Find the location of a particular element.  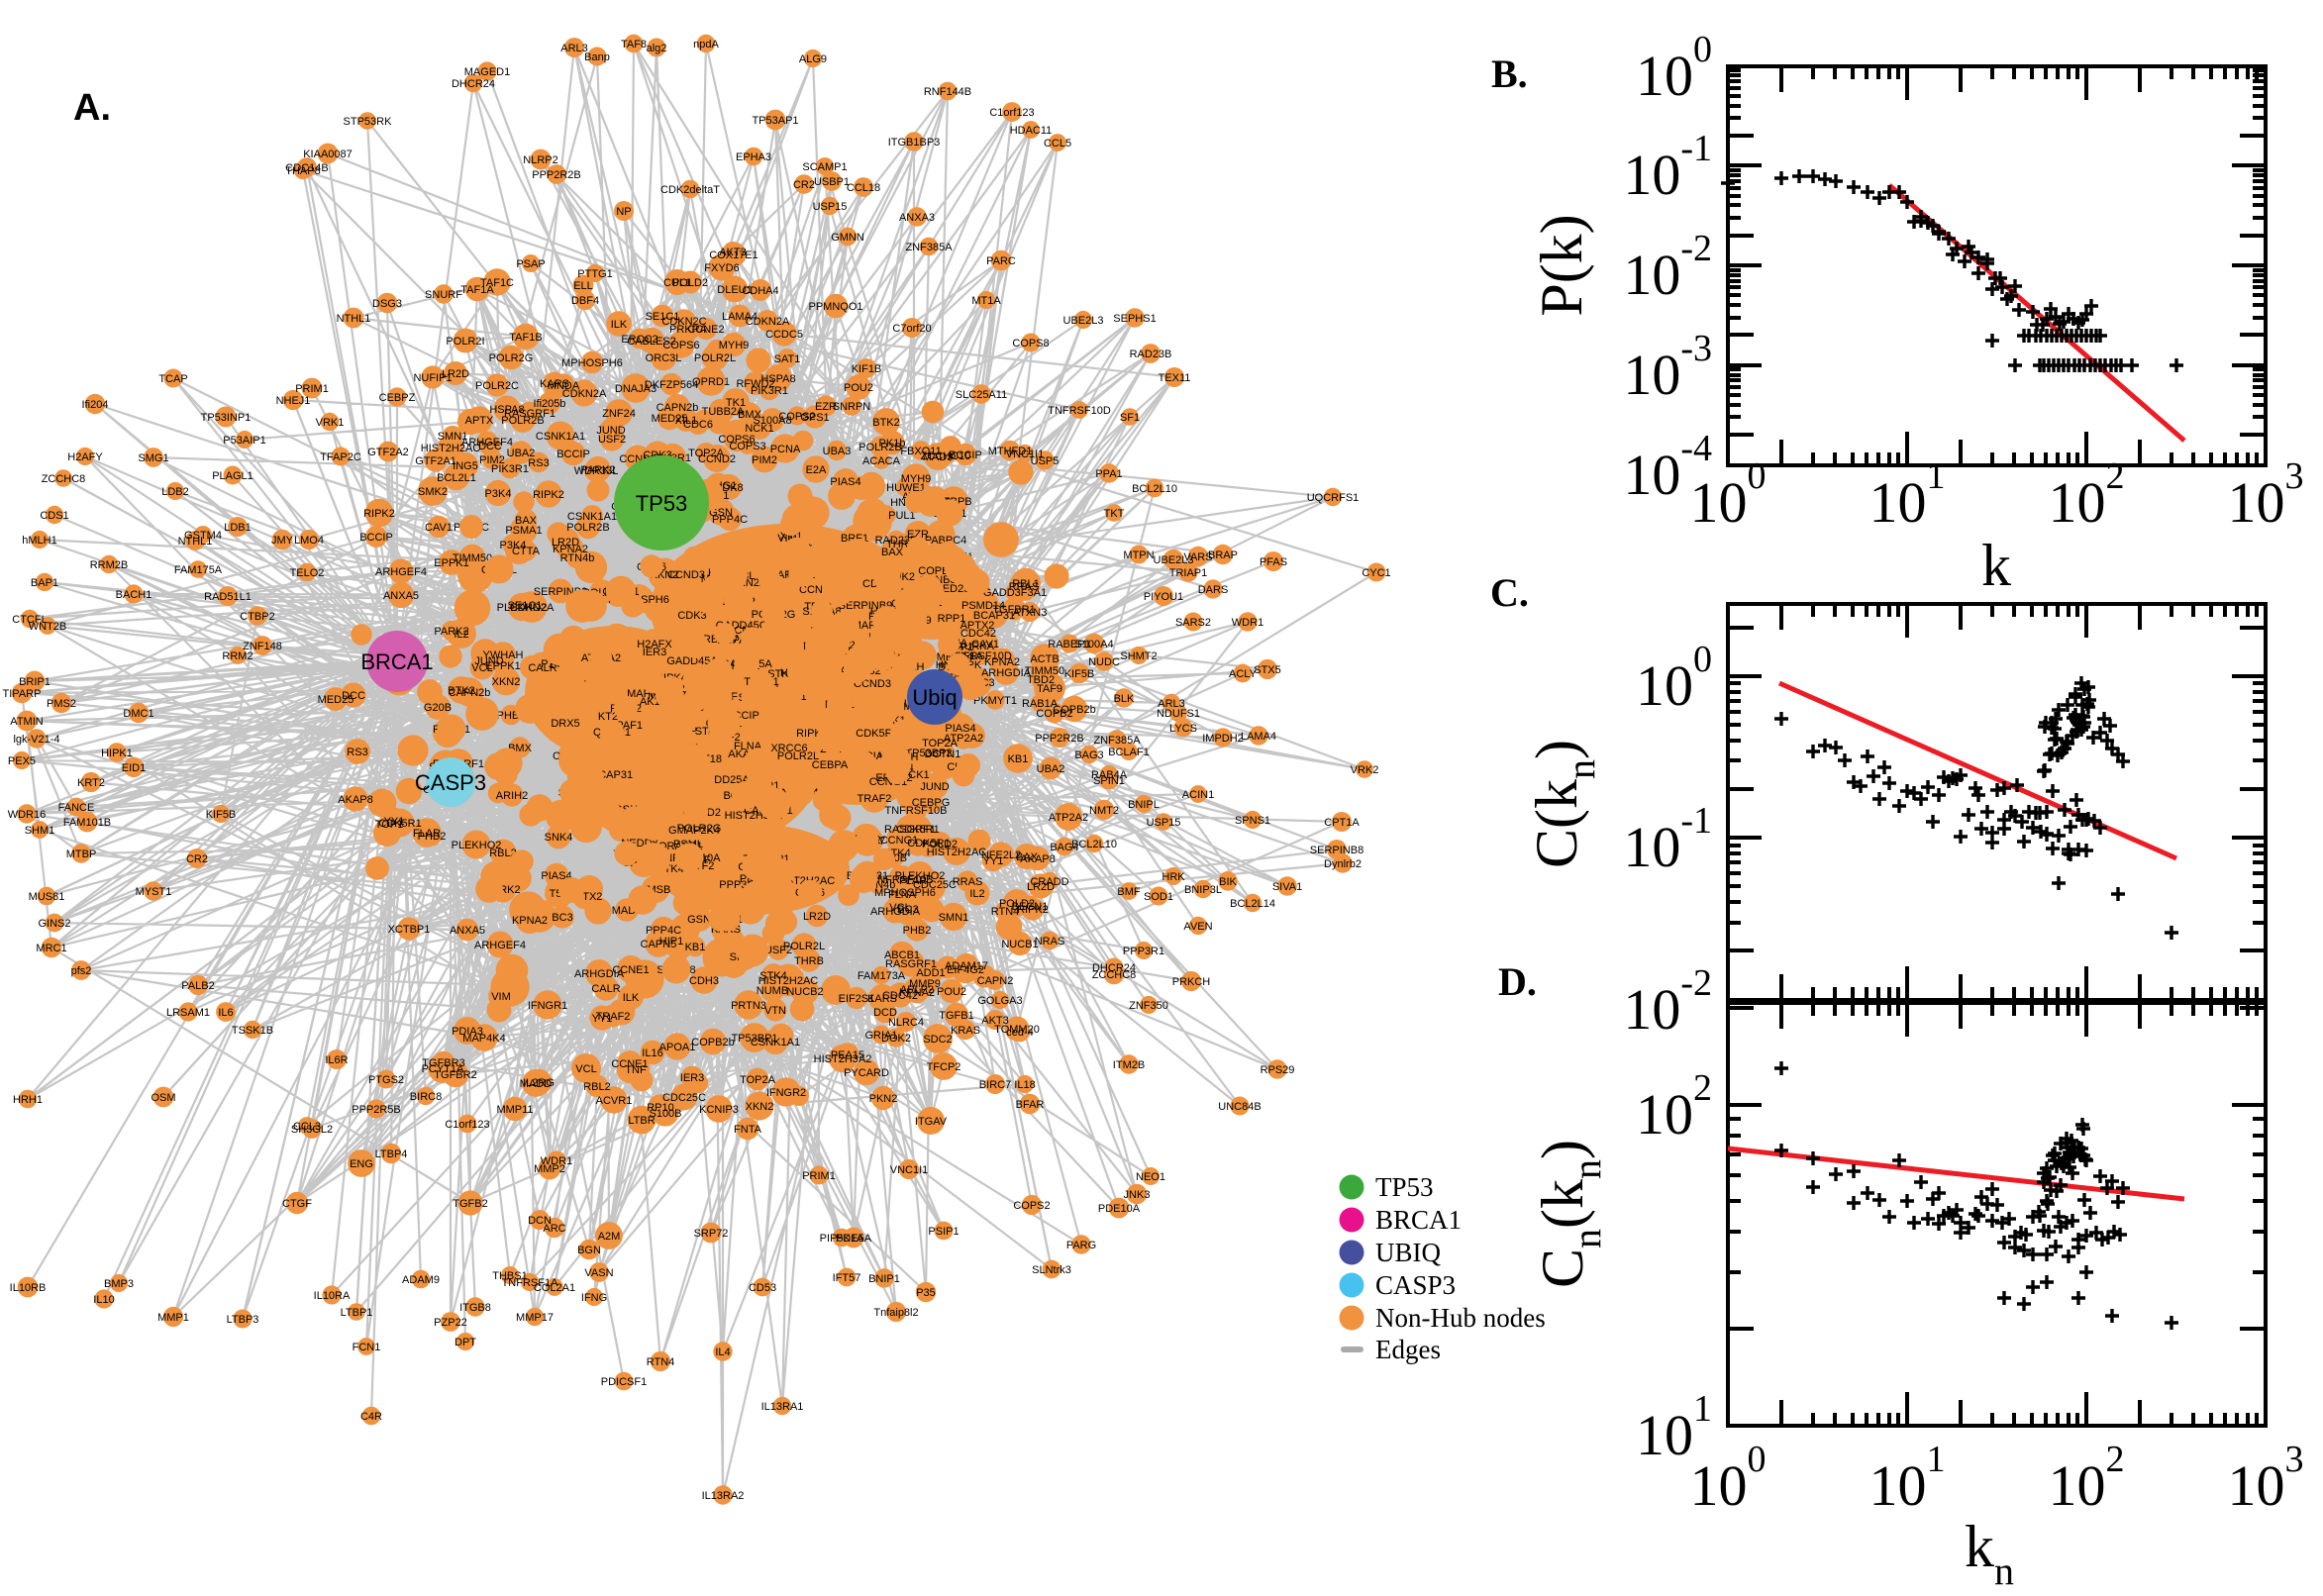

svg-text: VRK1 is located at coordinates (330, 423).